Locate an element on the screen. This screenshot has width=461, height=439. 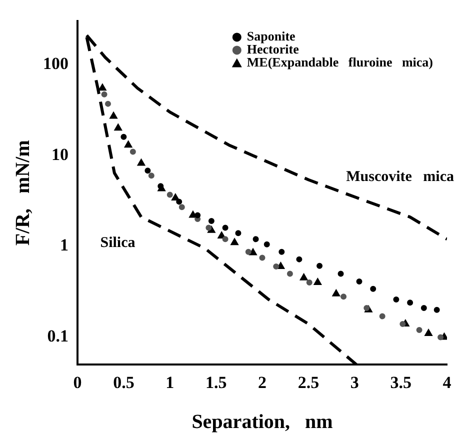
y-tick-label: 0.1 is located at coordinates (57, 336).